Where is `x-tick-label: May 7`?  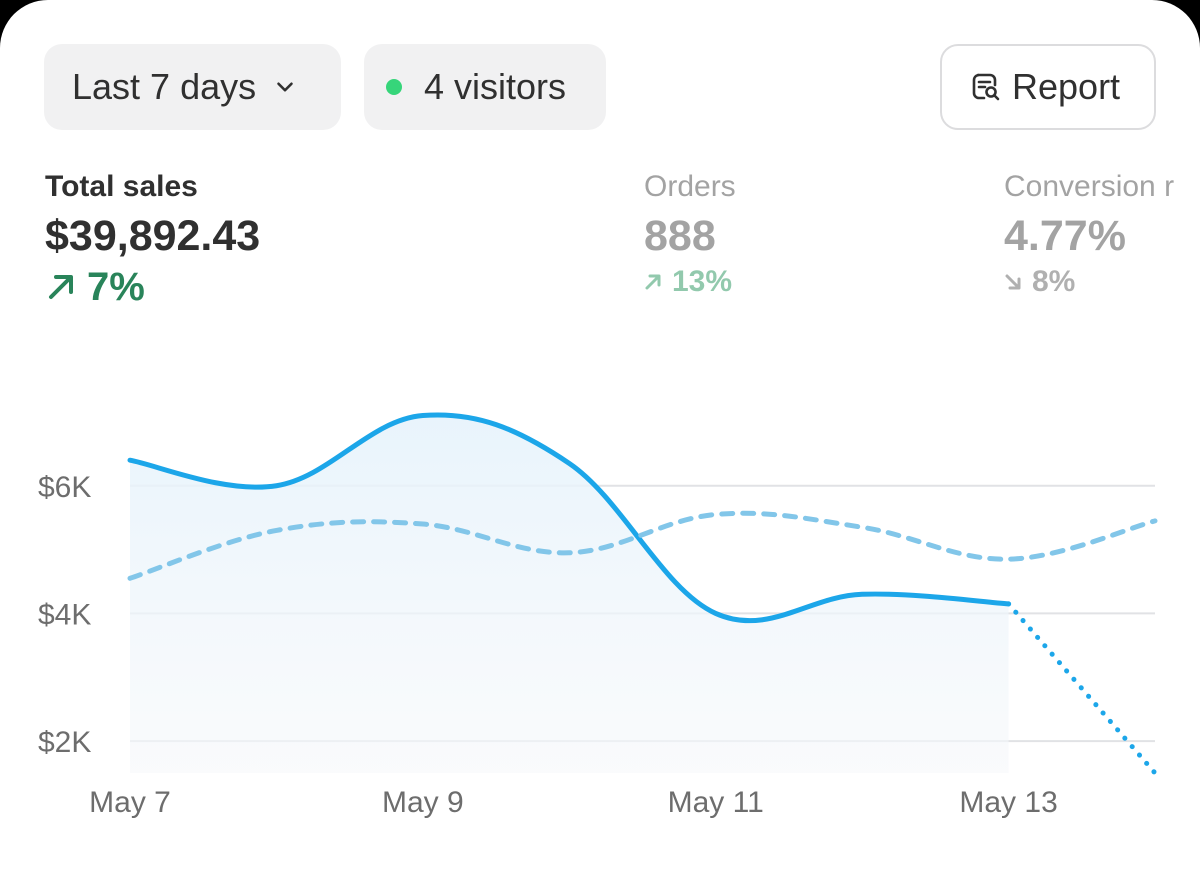 x-tick-label: May 7 is located at coordinates (130, 802).